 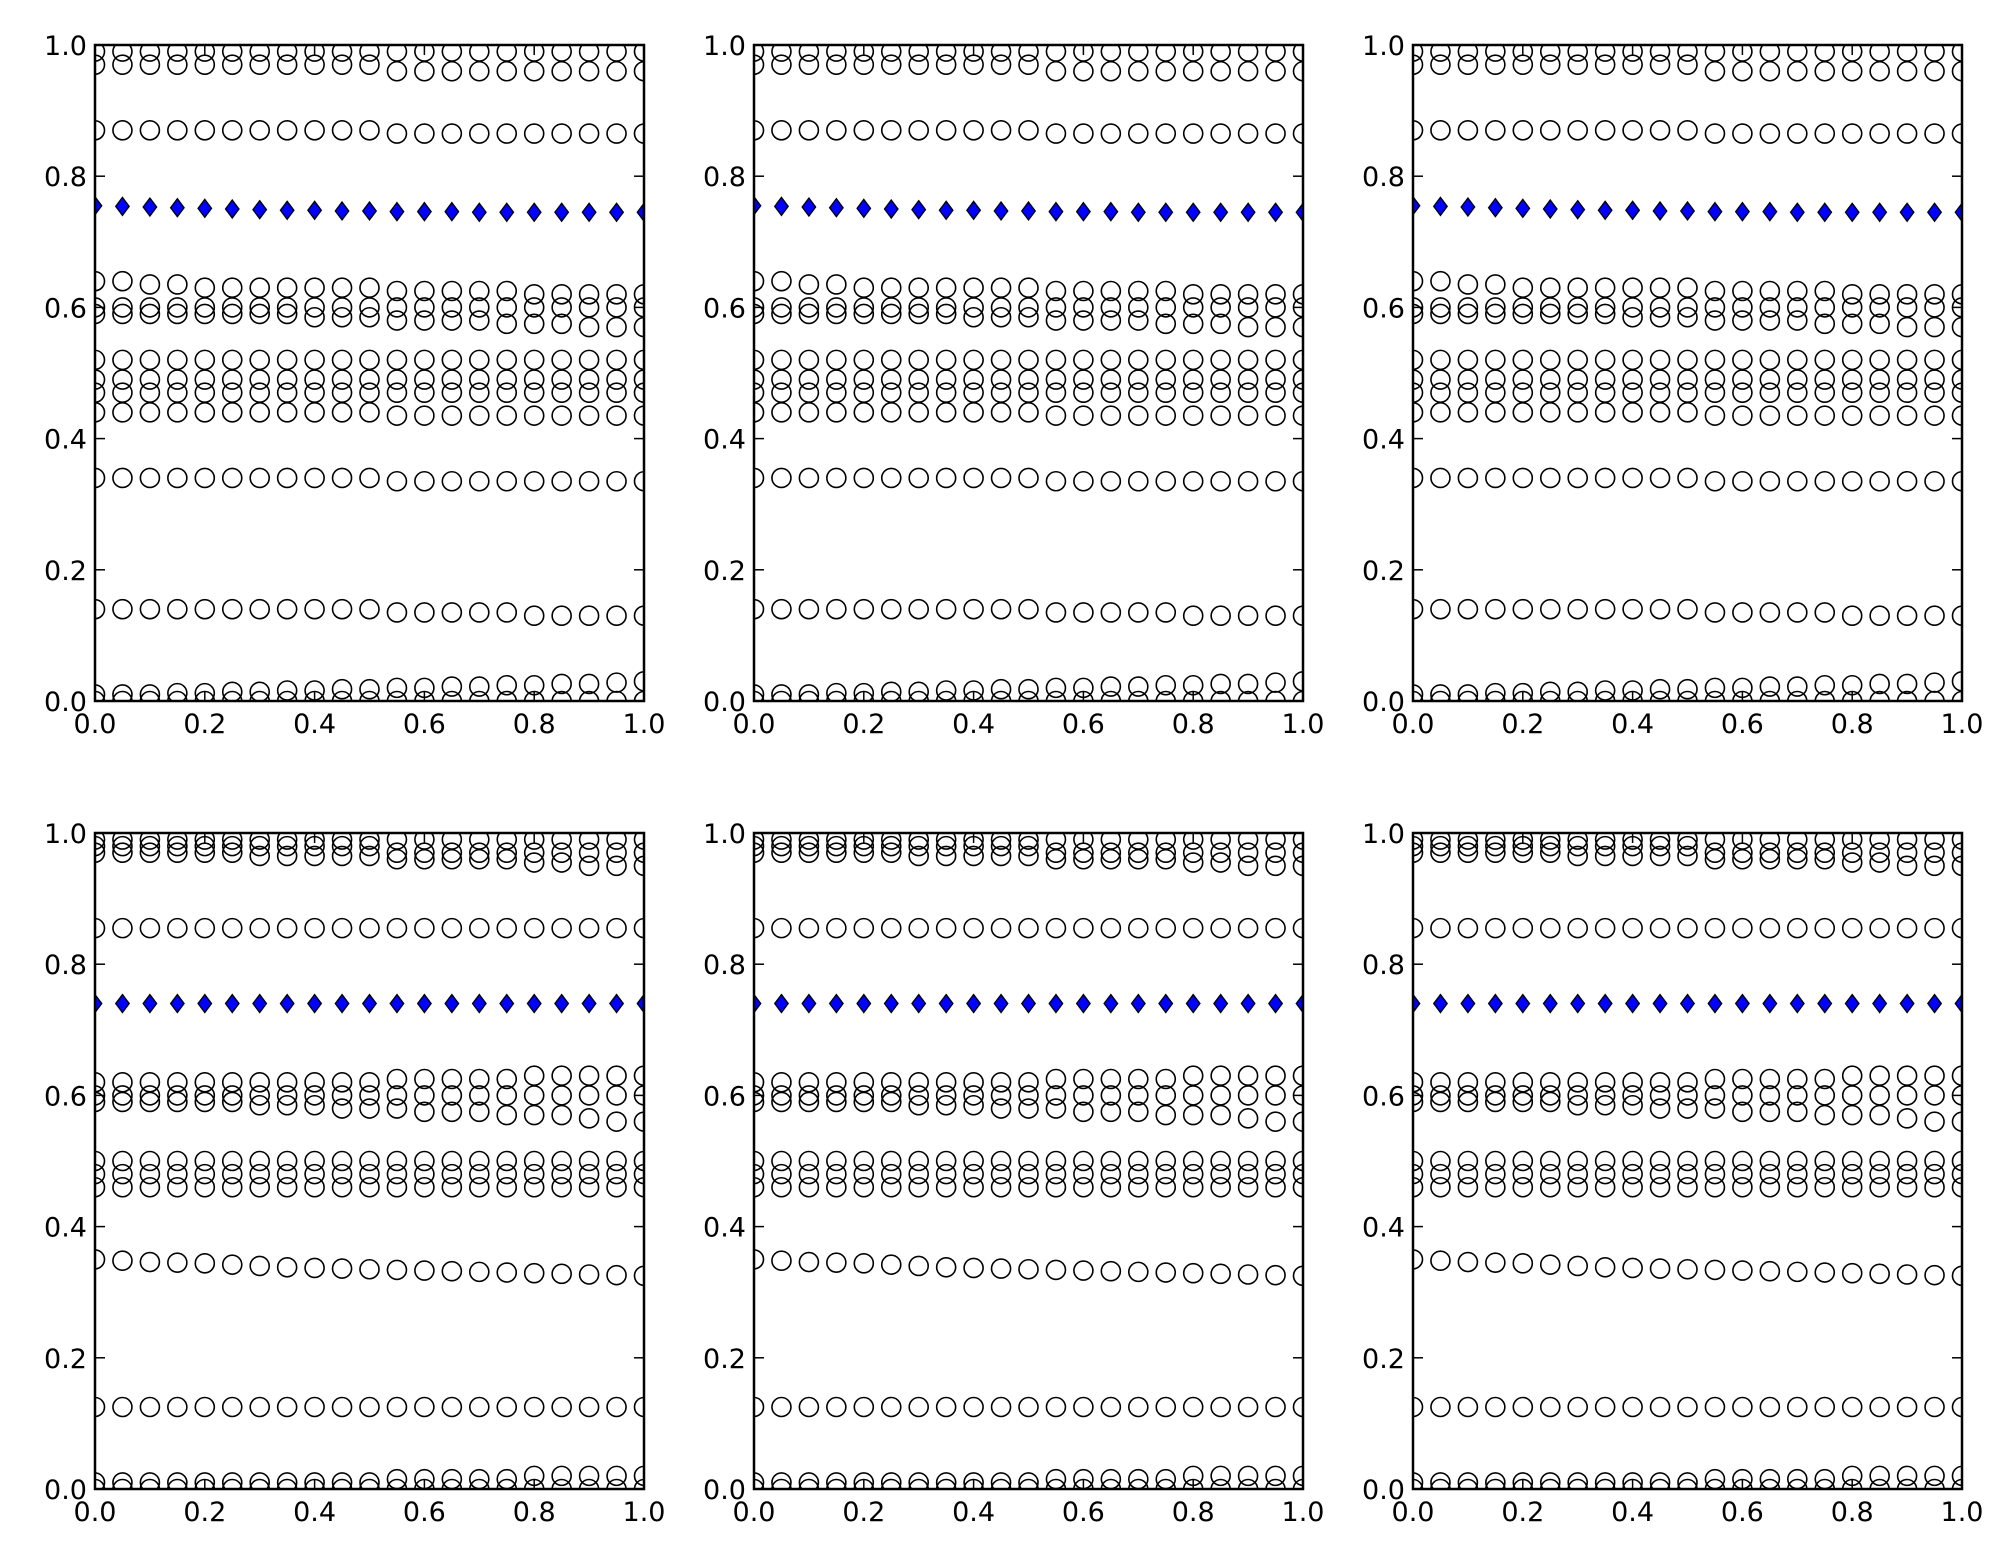 I want to click on x-tick-label: 1.0, so click(x=1962, y=1512).